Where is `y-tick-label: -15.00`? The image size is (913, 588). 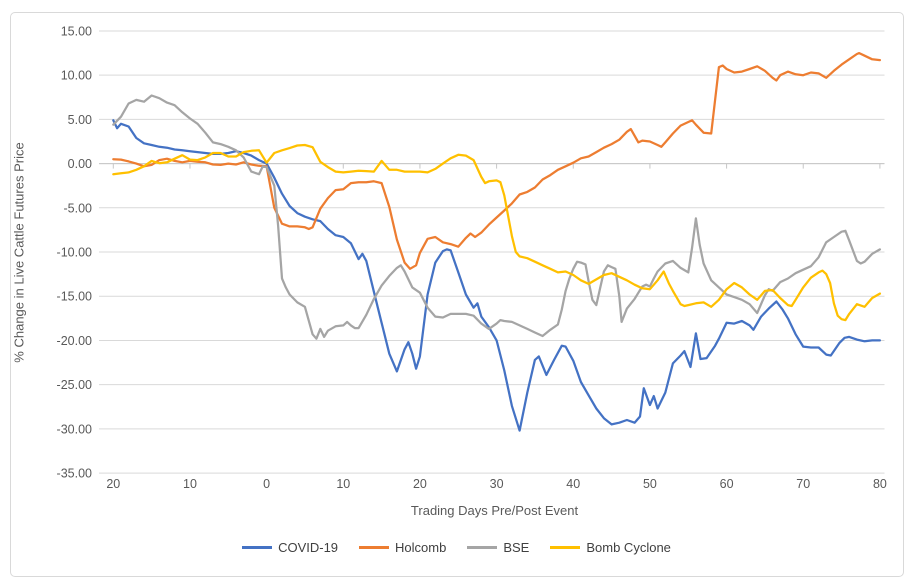
y-tick-label: -15.00 is located at coordinates (74, 297).